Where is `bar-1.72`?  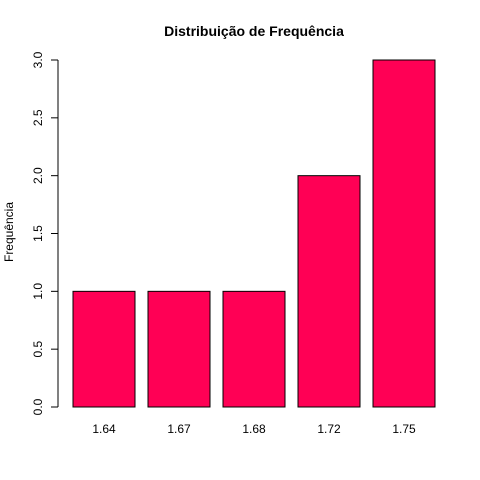
bar-1.72 is located at coordinates (329, 291).